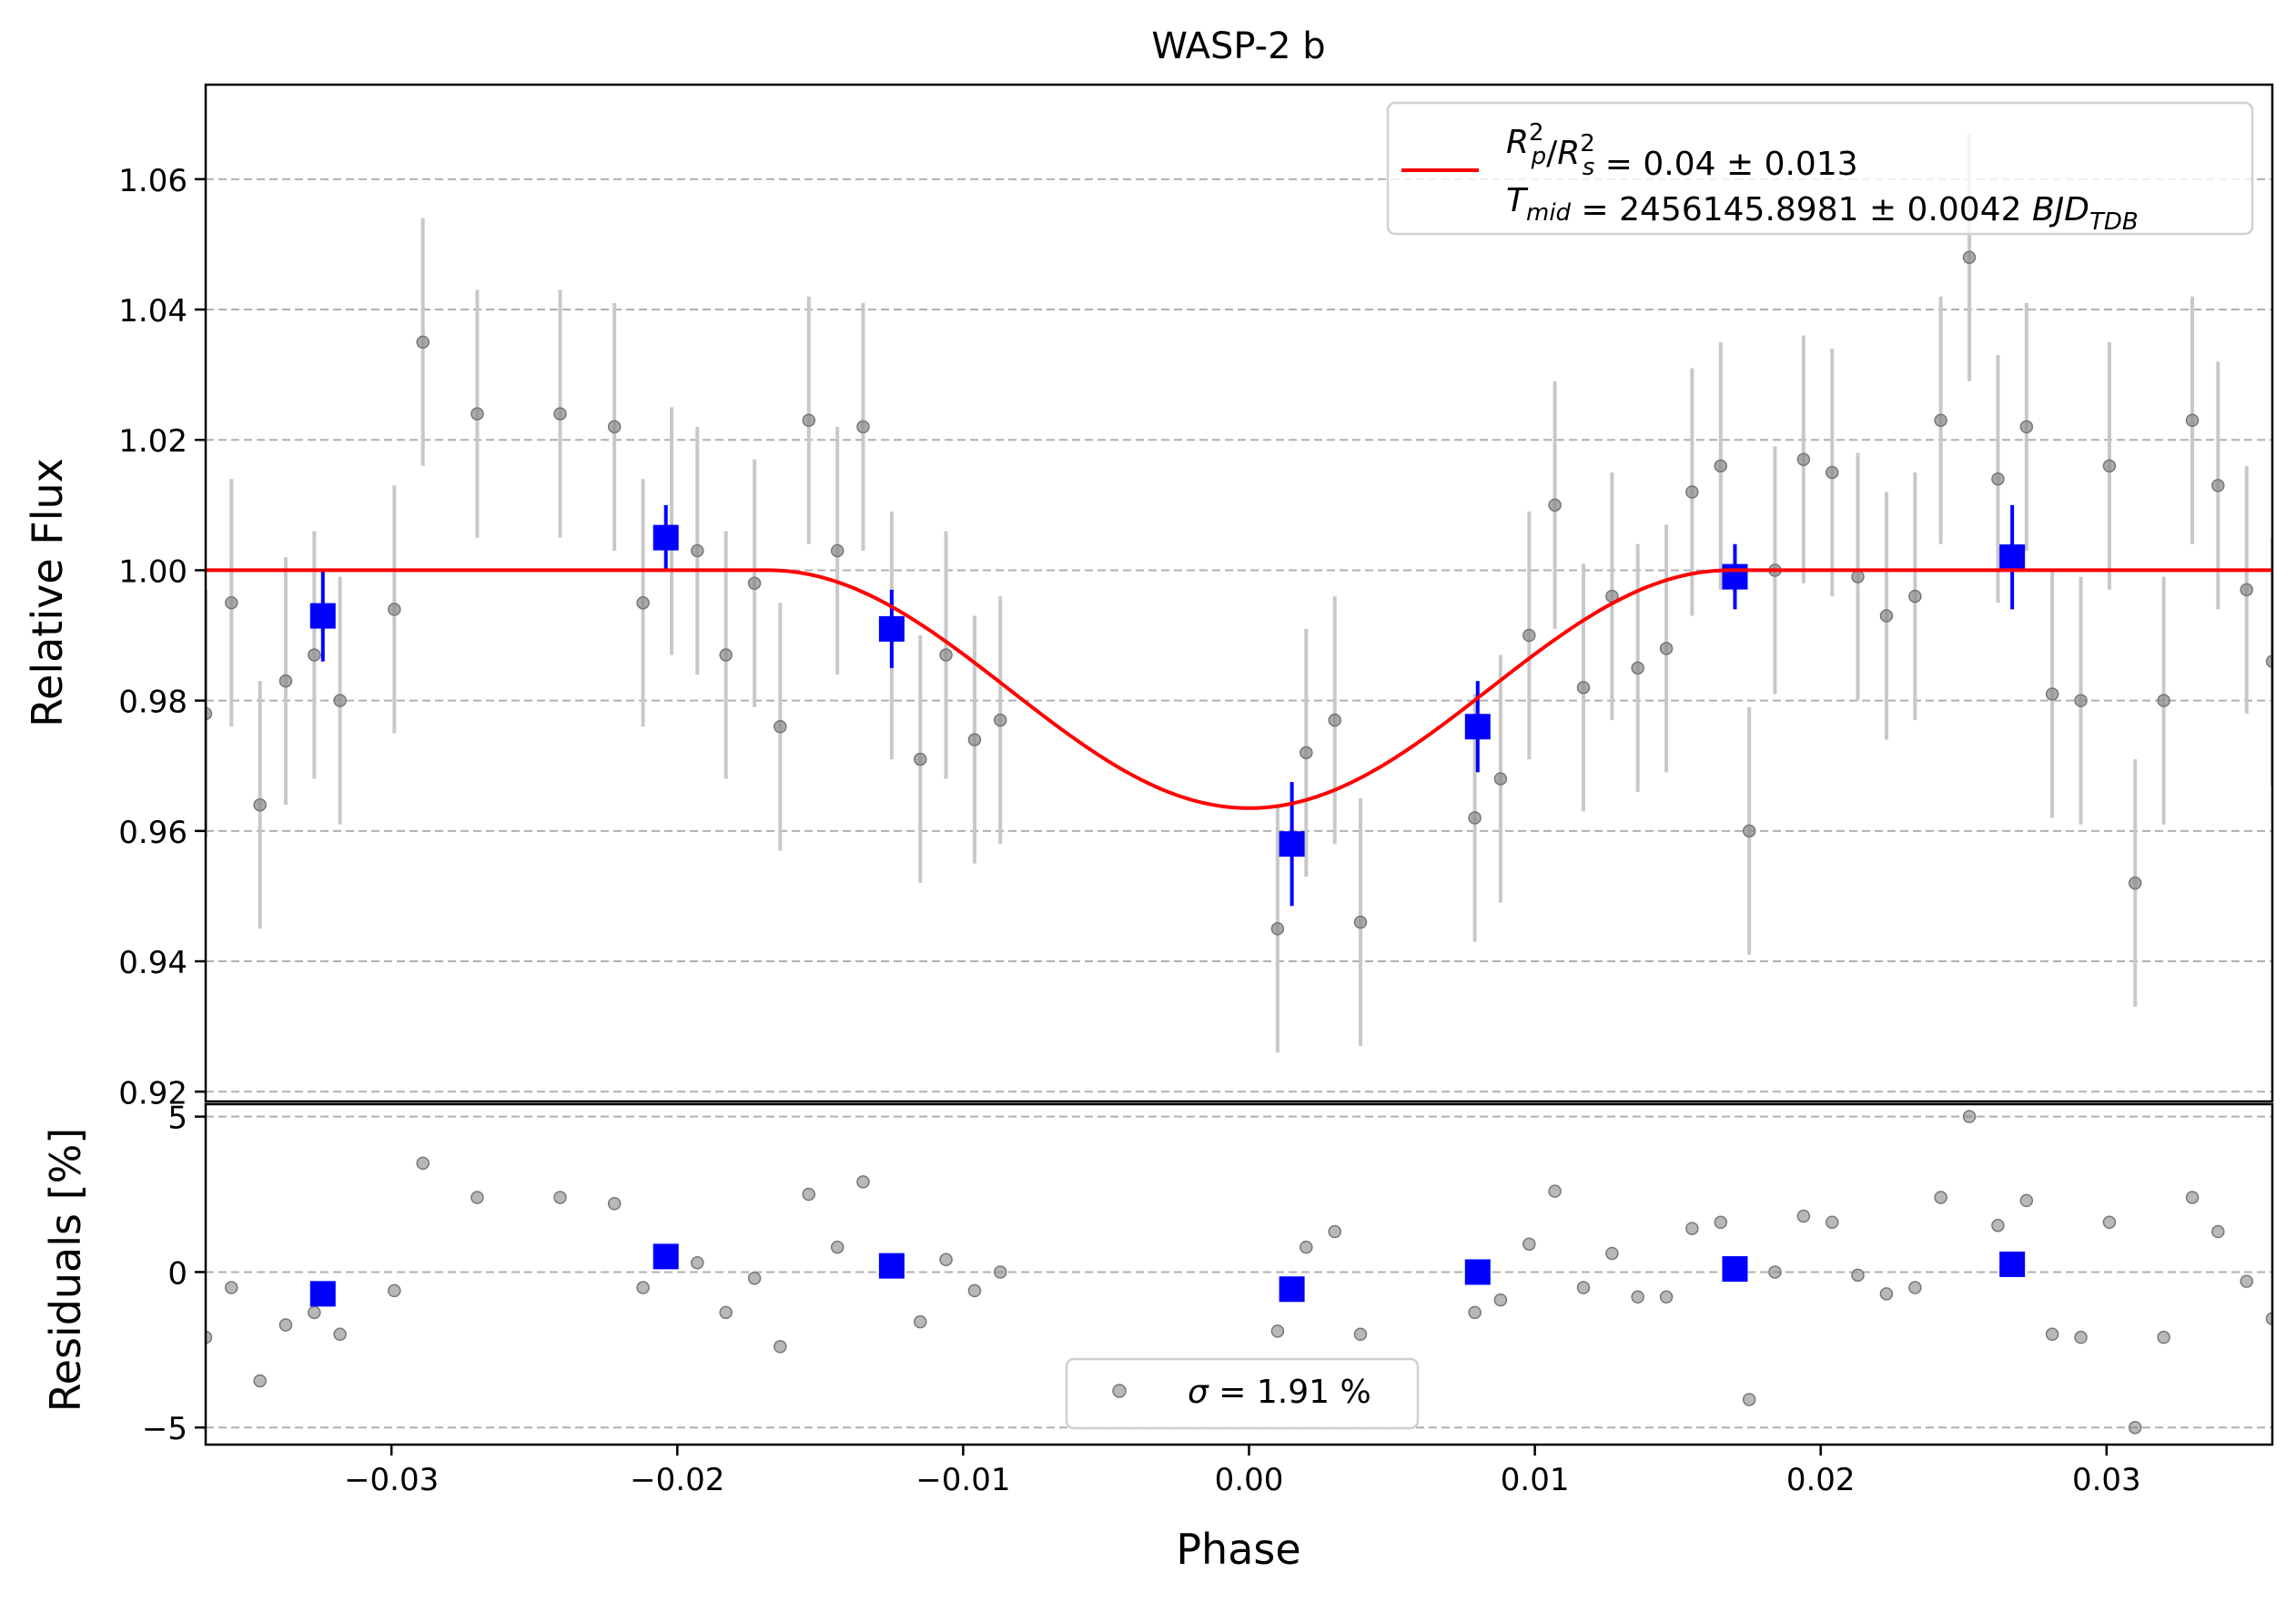 This screenshot has height=1603, width=2296. I want to click on residual-binned-points, so click(1167, 1275).